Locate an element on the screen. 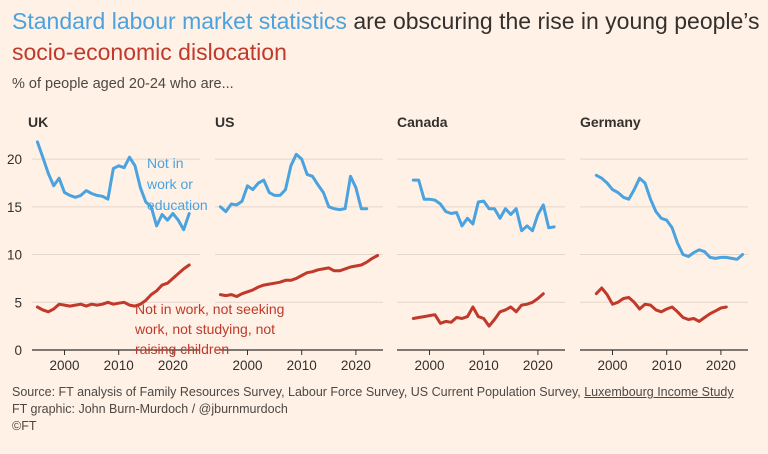 The image size is (768, 454). source-link: Luxembourg Income Study is located at coordinates (659, 392).